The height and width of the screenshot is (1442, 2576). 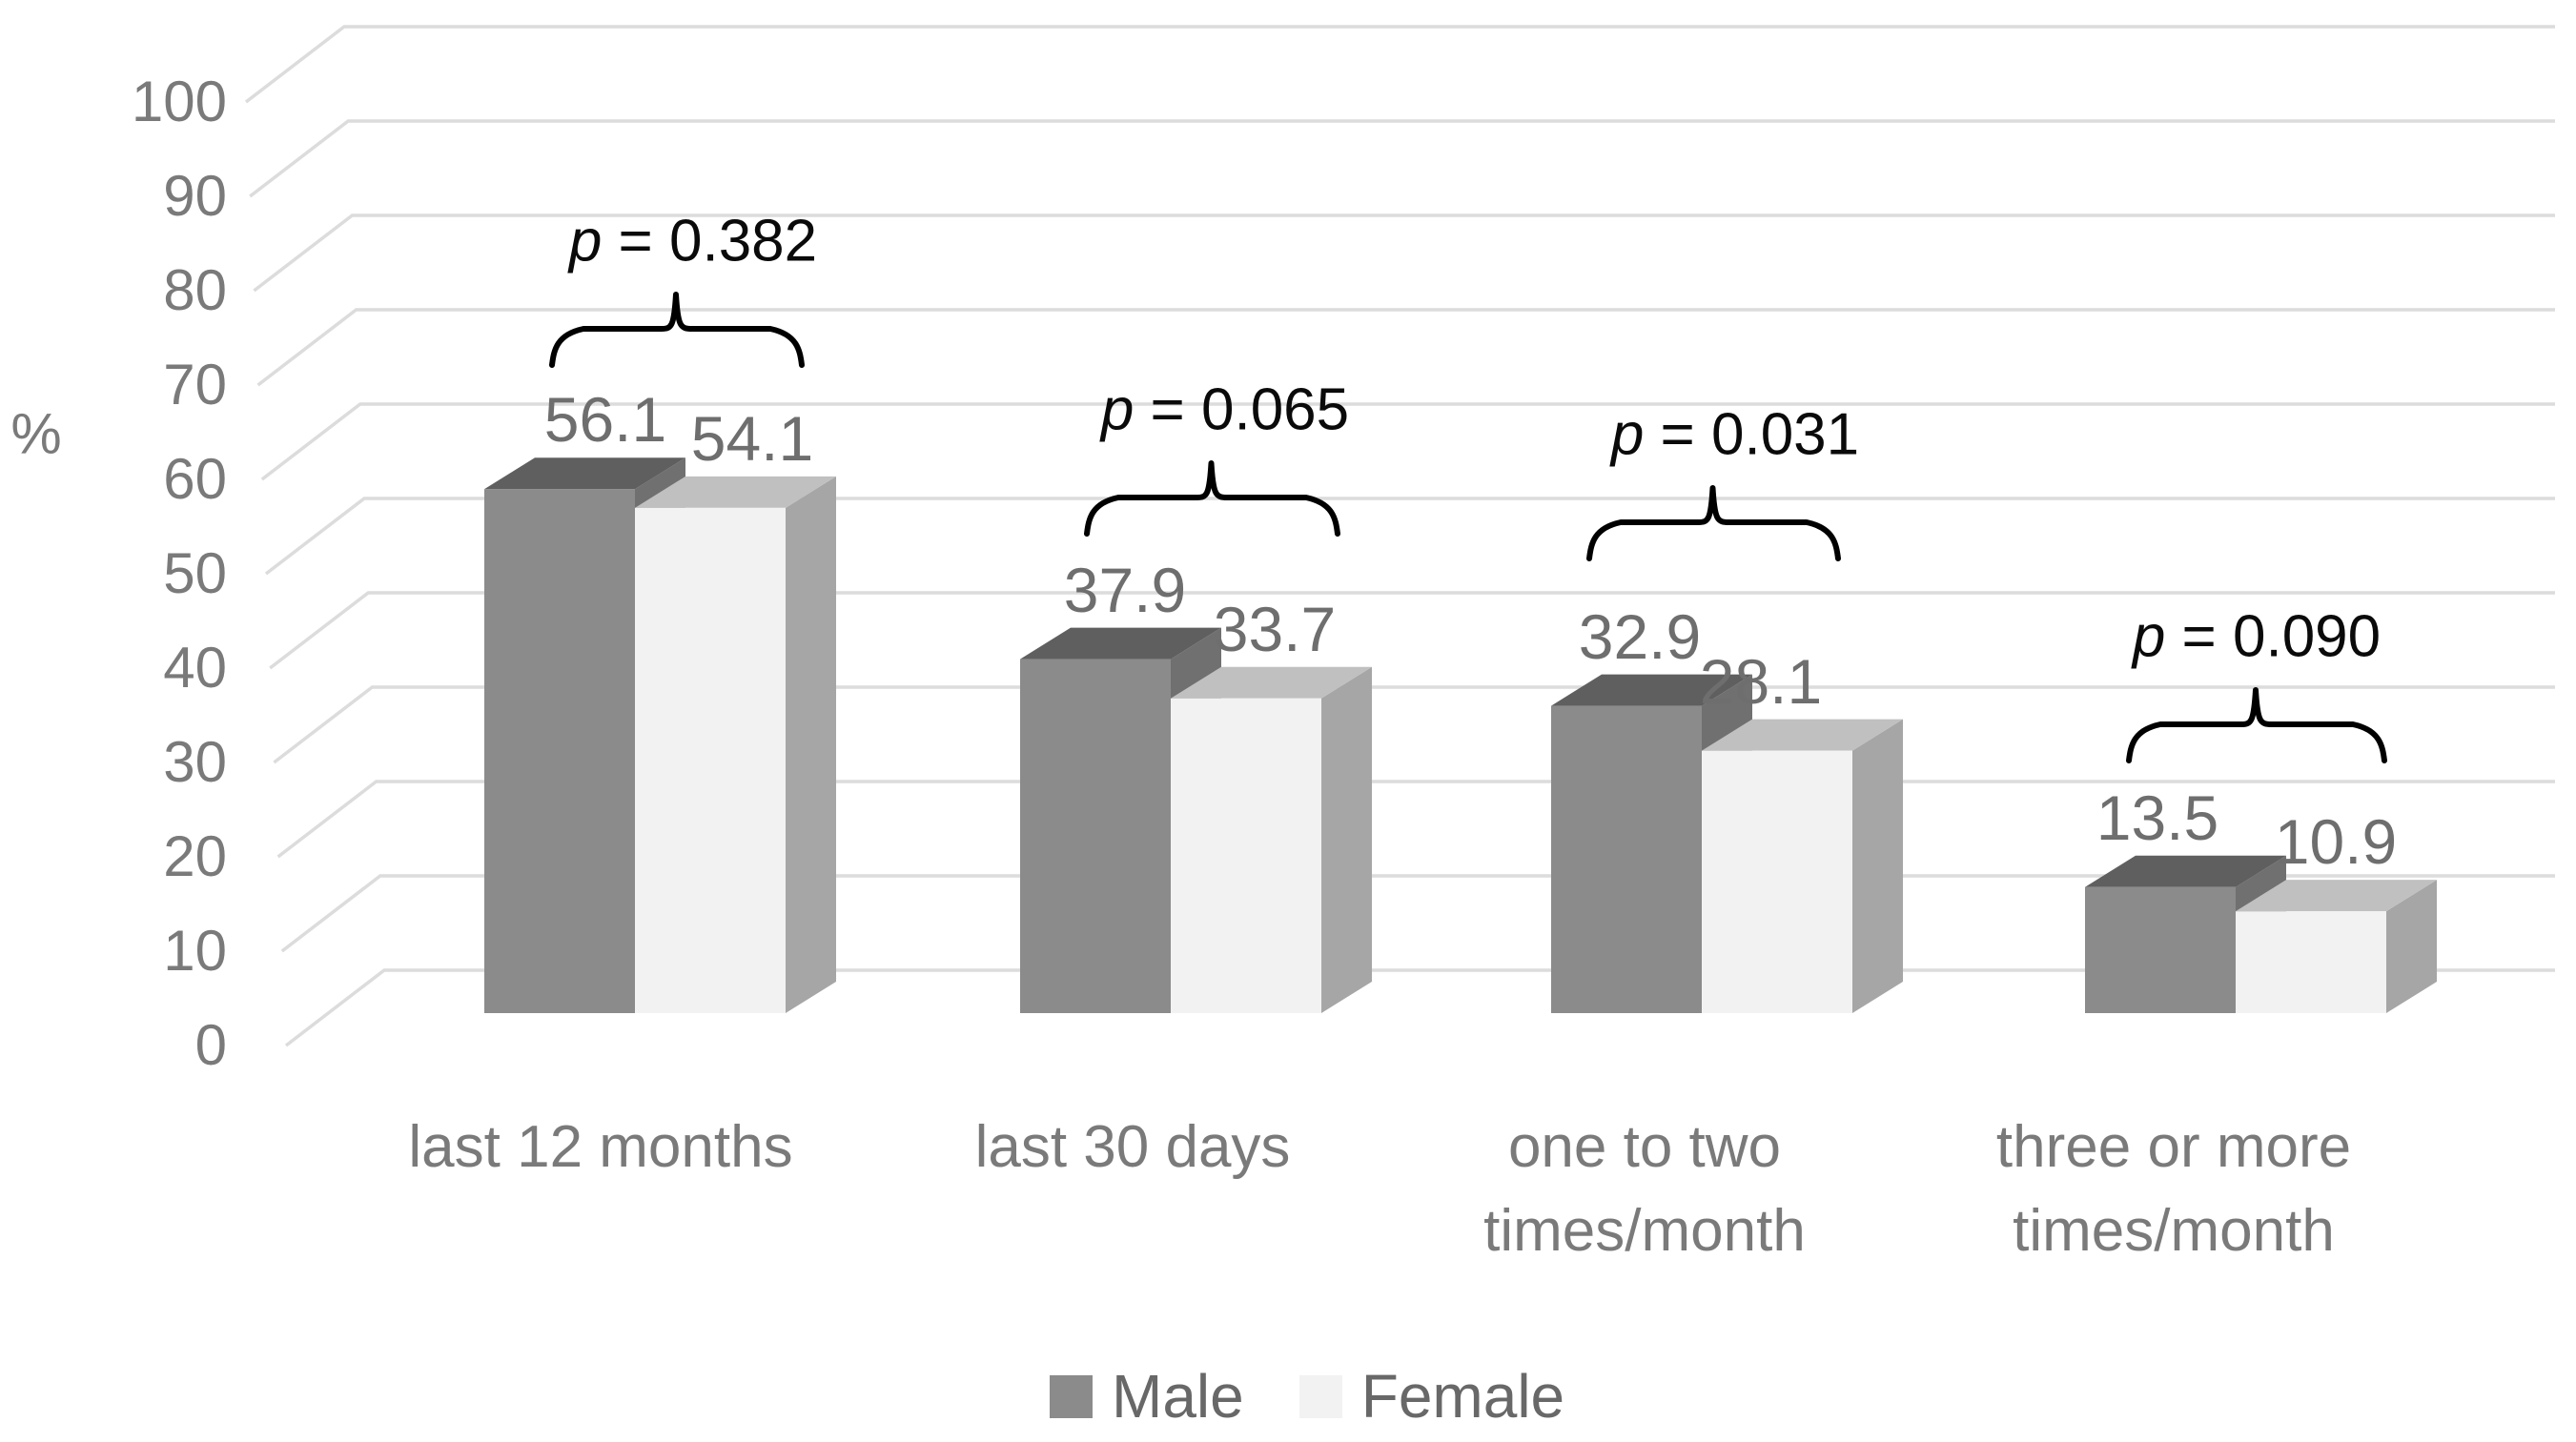 I want to click on bar-female-2-front, so click(x=1777, y=881).